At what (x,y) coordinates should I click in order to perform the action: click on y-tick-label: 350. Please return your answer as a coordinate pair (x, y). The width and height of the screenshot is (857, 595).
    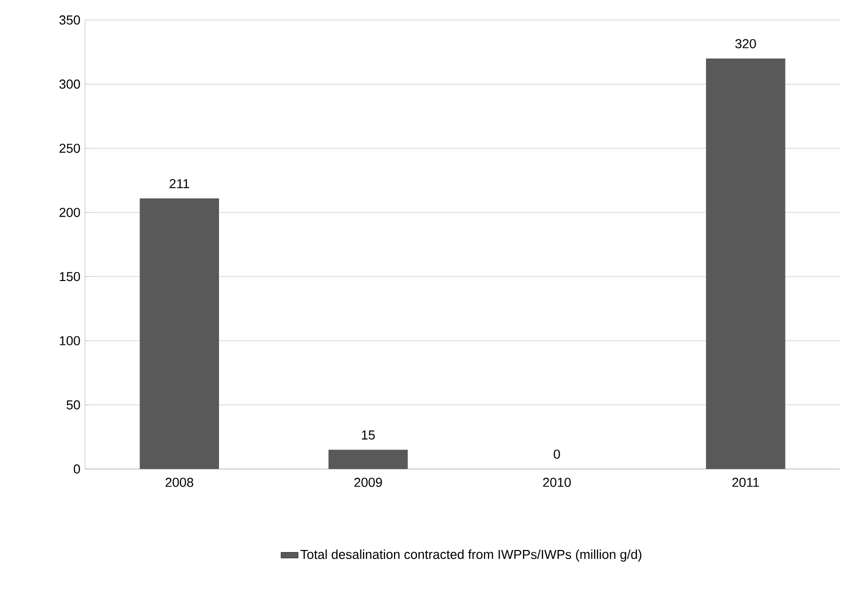
    Looking at the image, I should click on (69, 20).